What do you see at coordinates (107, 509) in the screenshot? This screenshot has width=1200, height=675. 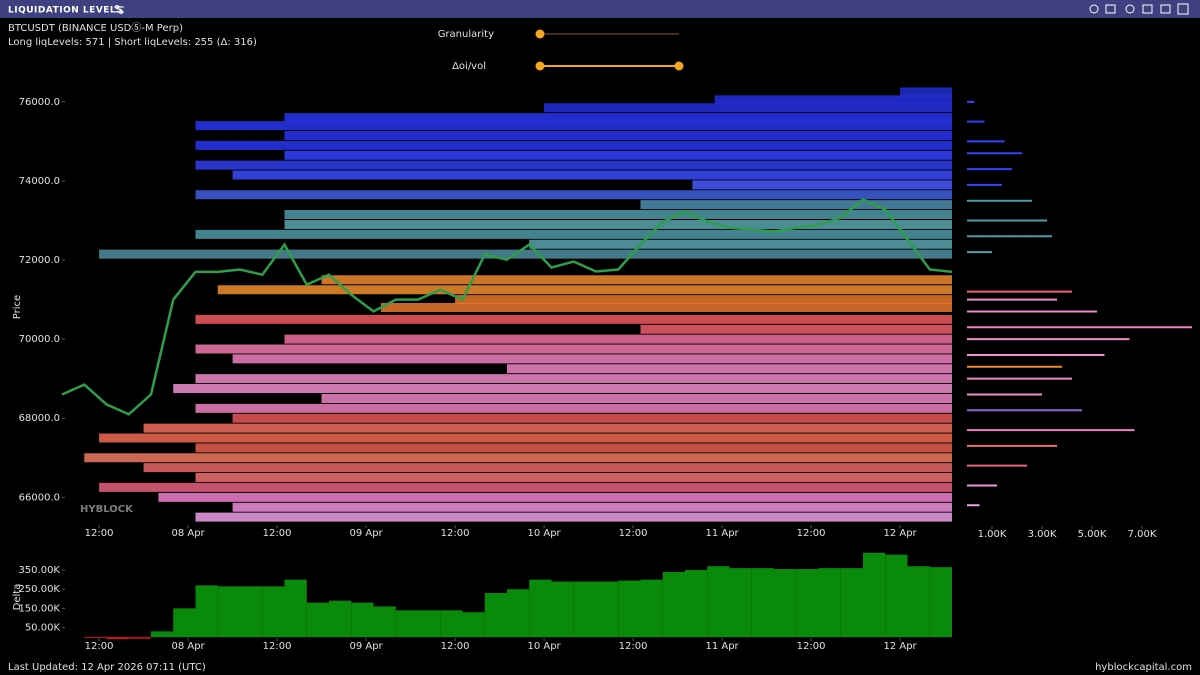 I see `watermark: HYBLOCK` at bounding box center [107, 509].